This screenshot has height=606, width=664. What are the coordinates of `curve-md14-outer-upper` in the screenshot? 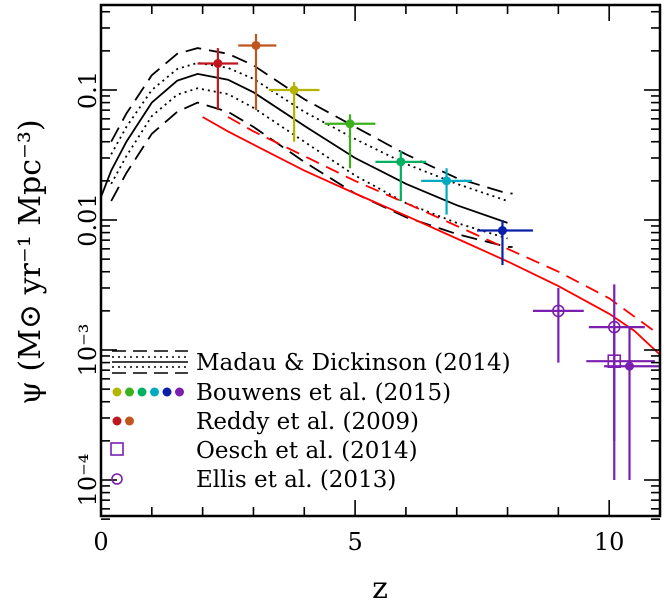 It's located at (311, 121).